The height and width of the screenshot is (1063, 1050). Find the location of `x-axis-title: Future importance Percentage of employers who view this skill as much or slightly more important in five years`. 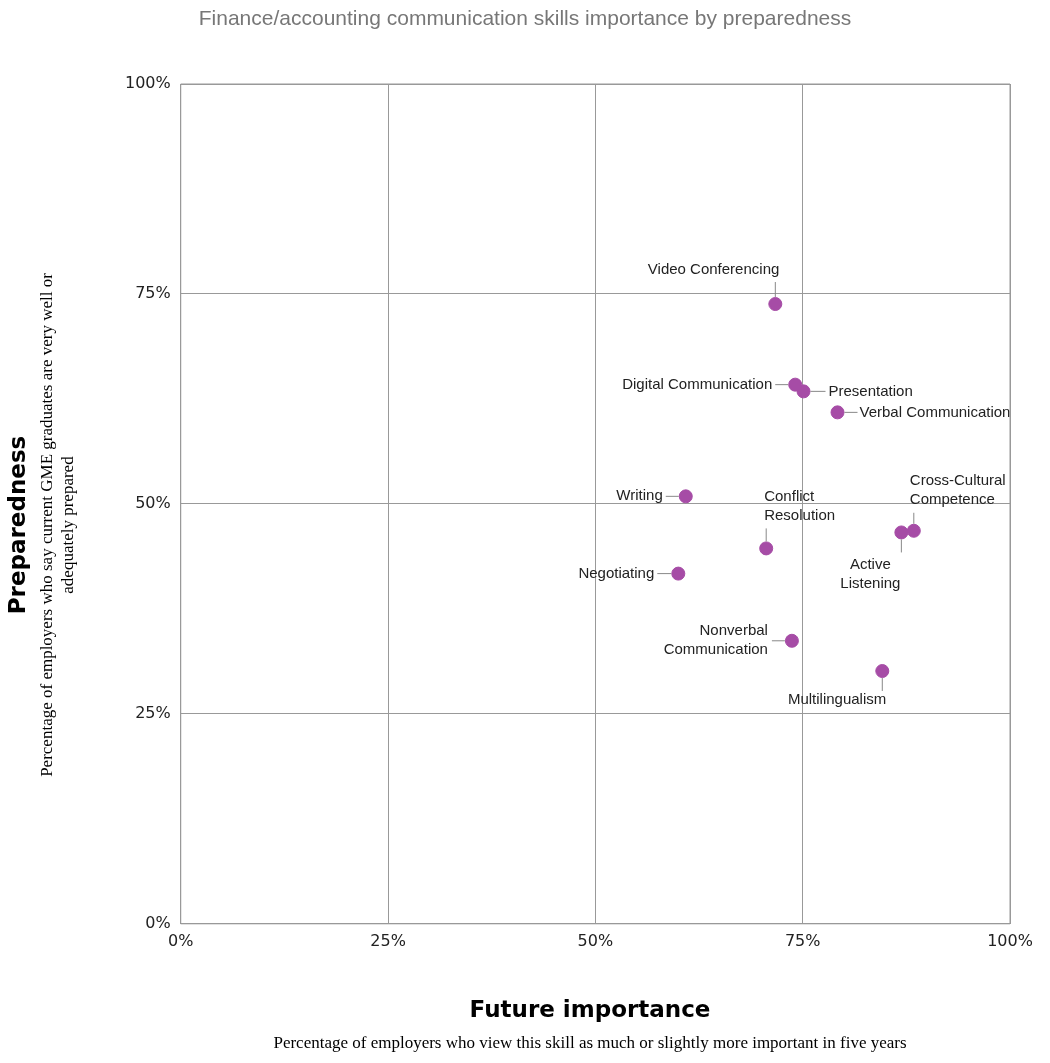

x-axis-title: Future importance Percentage of employers who view this skill as much or slightly more important in five years is located at coordinates (590, 1024).